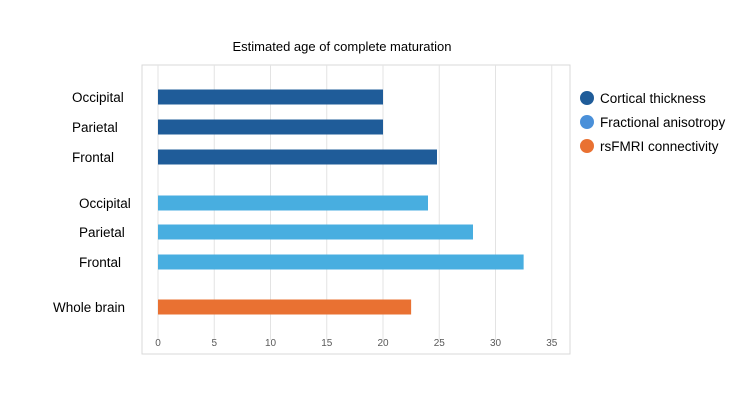 The image size is (739, 406). What do you see at coordinates (356, 343) in the screenshot?
I see `x-axis-ticks: 0 5 10 15 20 25 30 35` at bounding box center [356, 343].